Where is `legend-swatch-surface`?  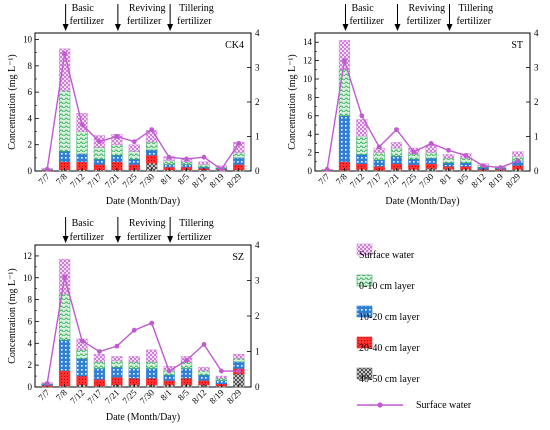
legend-swatch-surface is located at coordinates (364, 249).